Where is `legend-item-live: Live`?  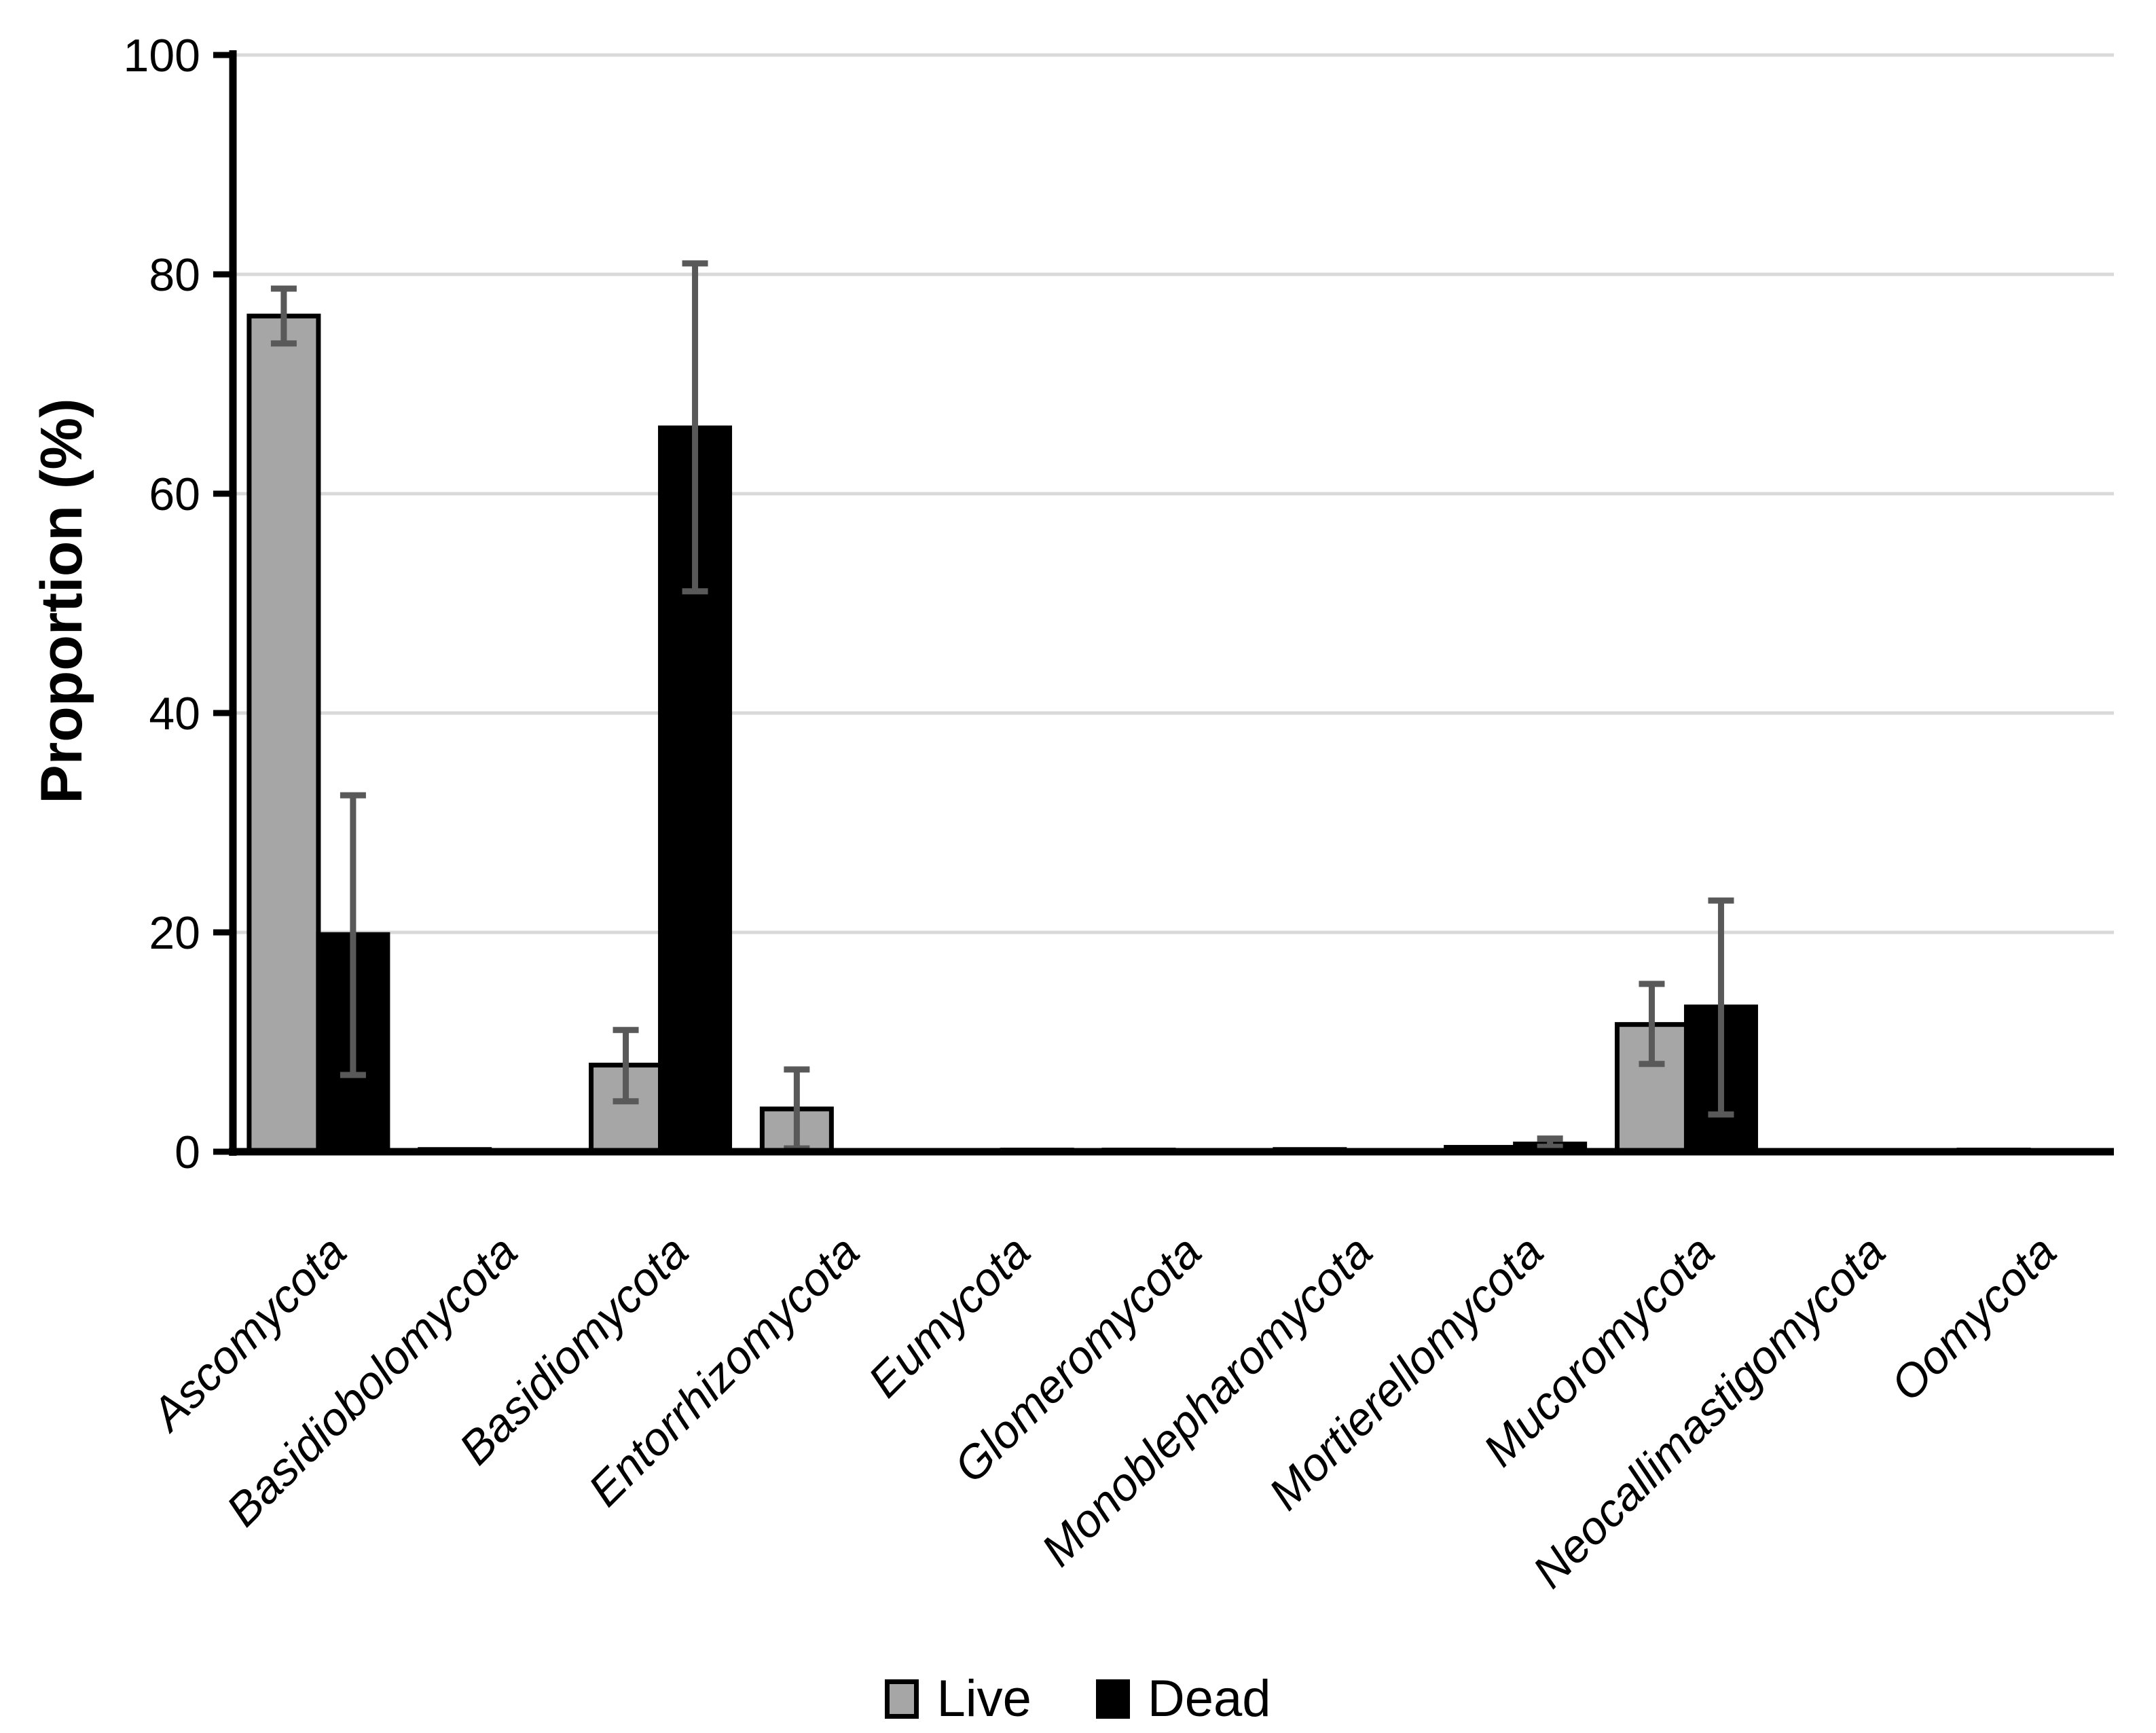 legend-item-live: Live is located at coordinates (958, 1698).